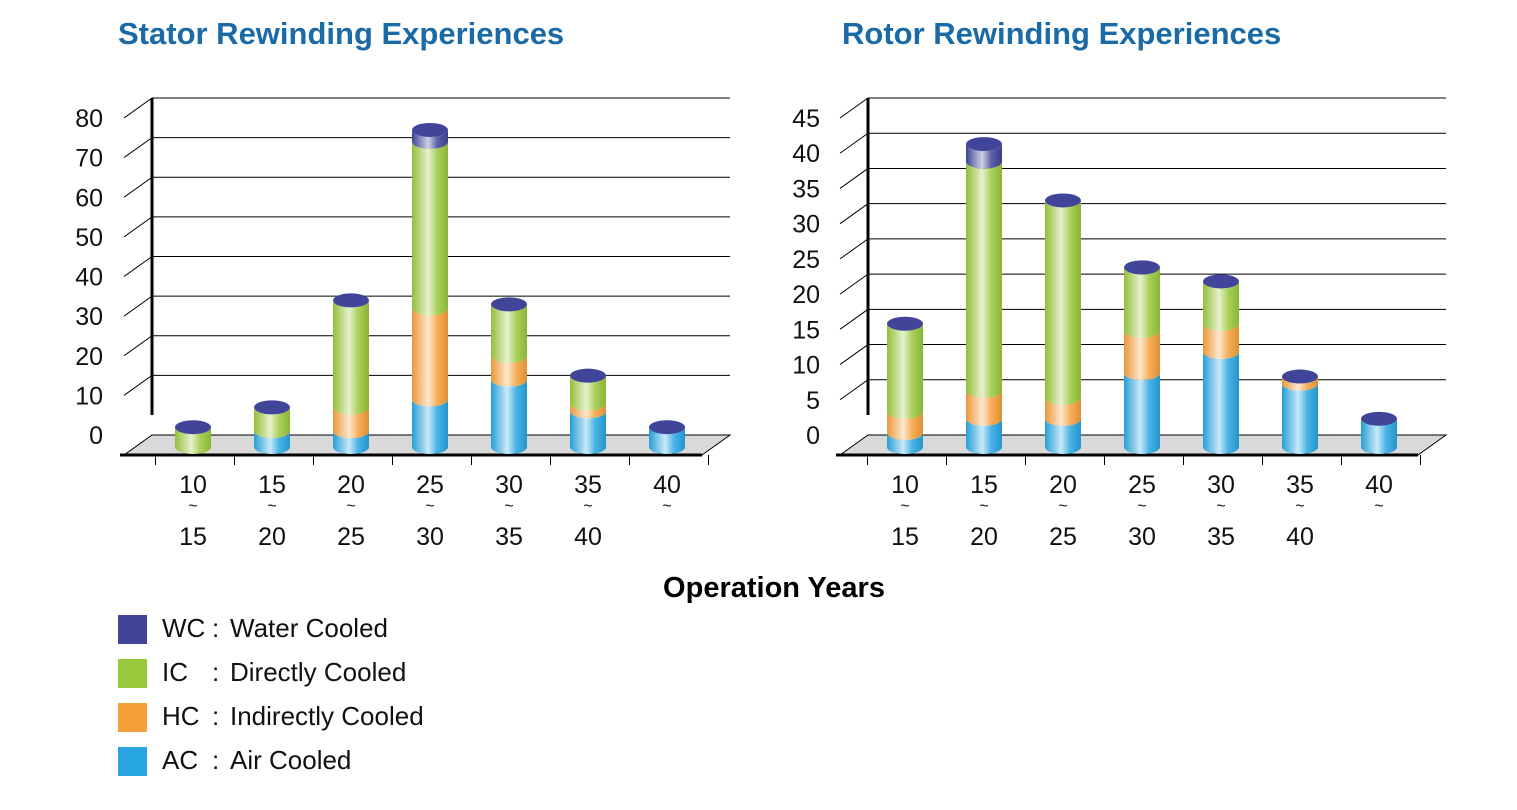  What do you see at coordinates (175, 672) in the screenshot?
I see `legend-code-ic: IC` at bounding box center [175, 672].